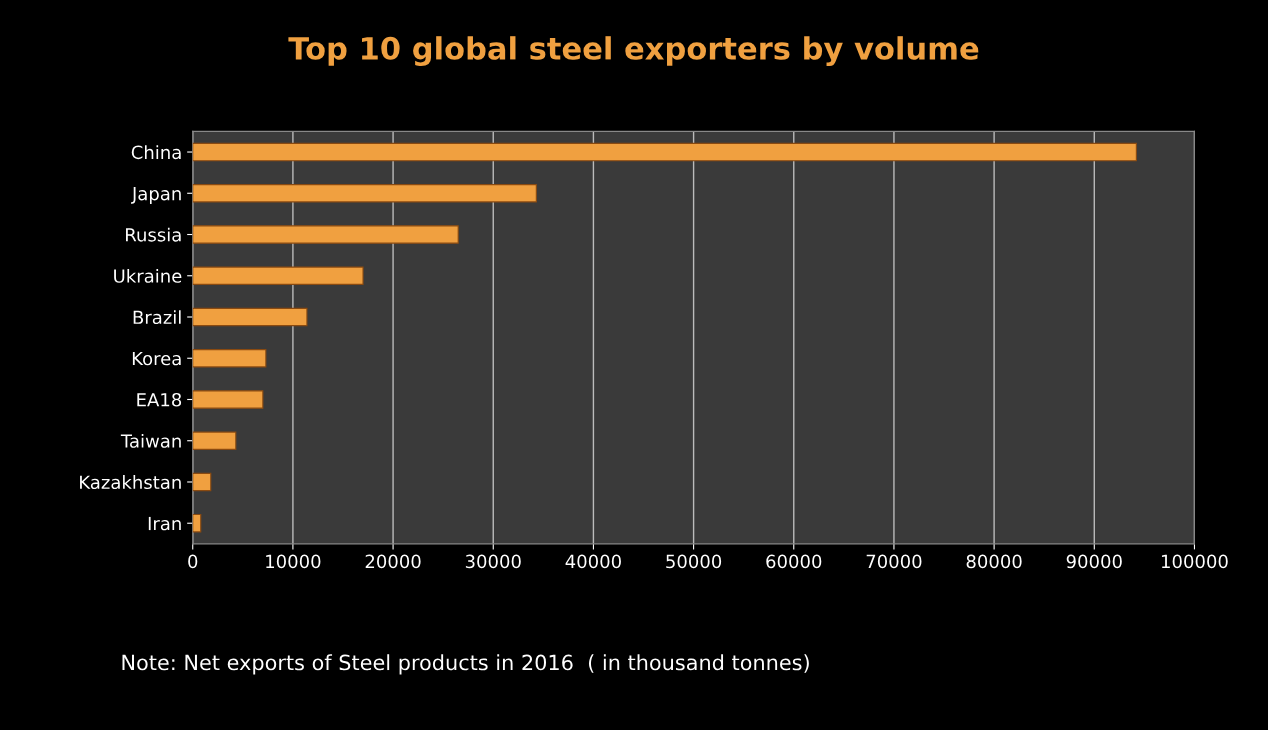 This screenshot has height=730, width=1268. Describe the element at coordinates (465, 664) in the screenshot. I see `text: Note: Net exports of Steel products in 2016 ( in thousand tonnes)` at that location.